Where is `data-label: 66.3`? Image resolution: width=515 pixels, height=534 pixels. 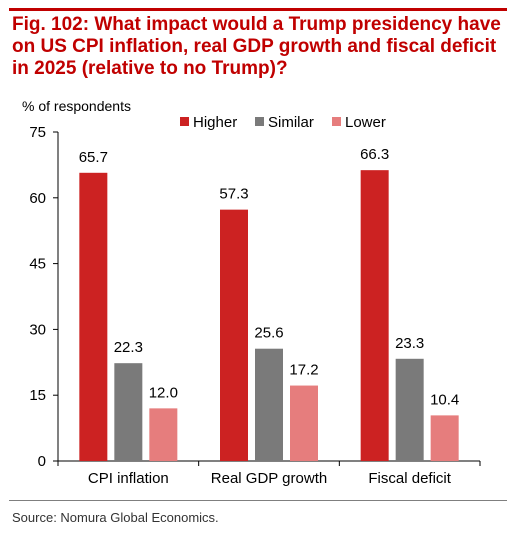 data-label: 66.3 is located at coordinates (374, 154).